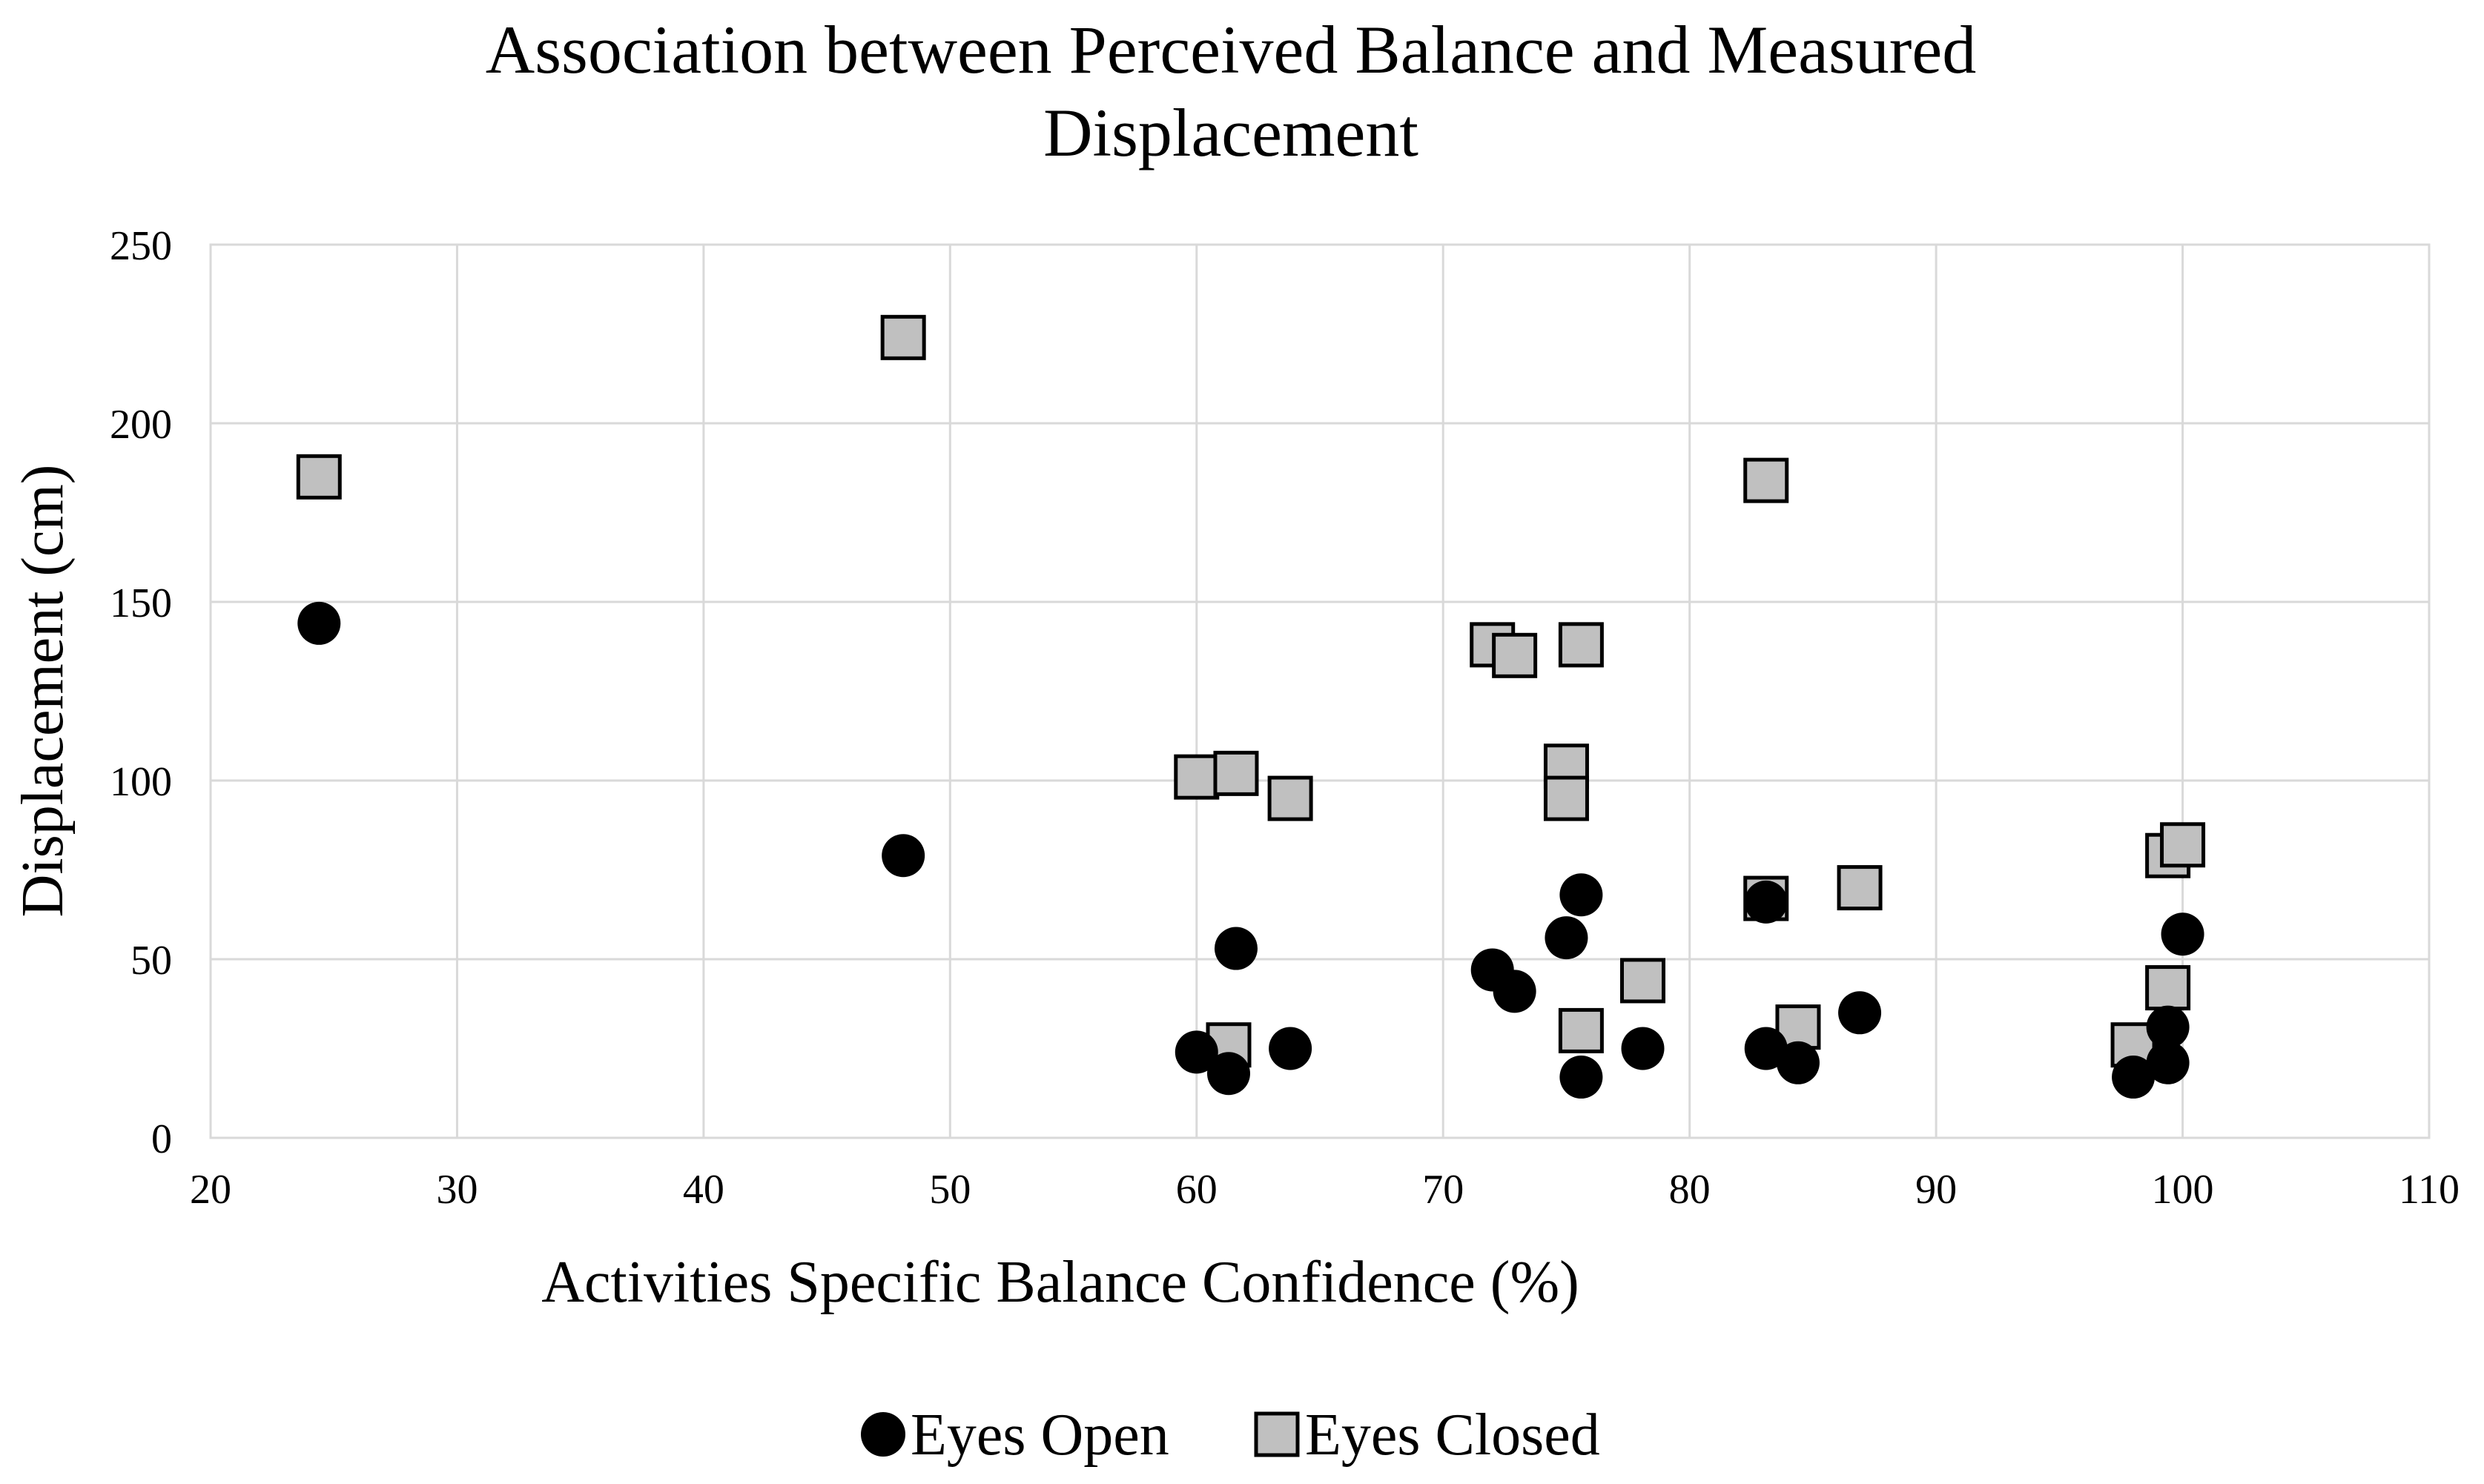  What do you see at coordinates (141, 603) in the screenshot?
I see `y-tick-label: 150` at bounding box center [141, 603].